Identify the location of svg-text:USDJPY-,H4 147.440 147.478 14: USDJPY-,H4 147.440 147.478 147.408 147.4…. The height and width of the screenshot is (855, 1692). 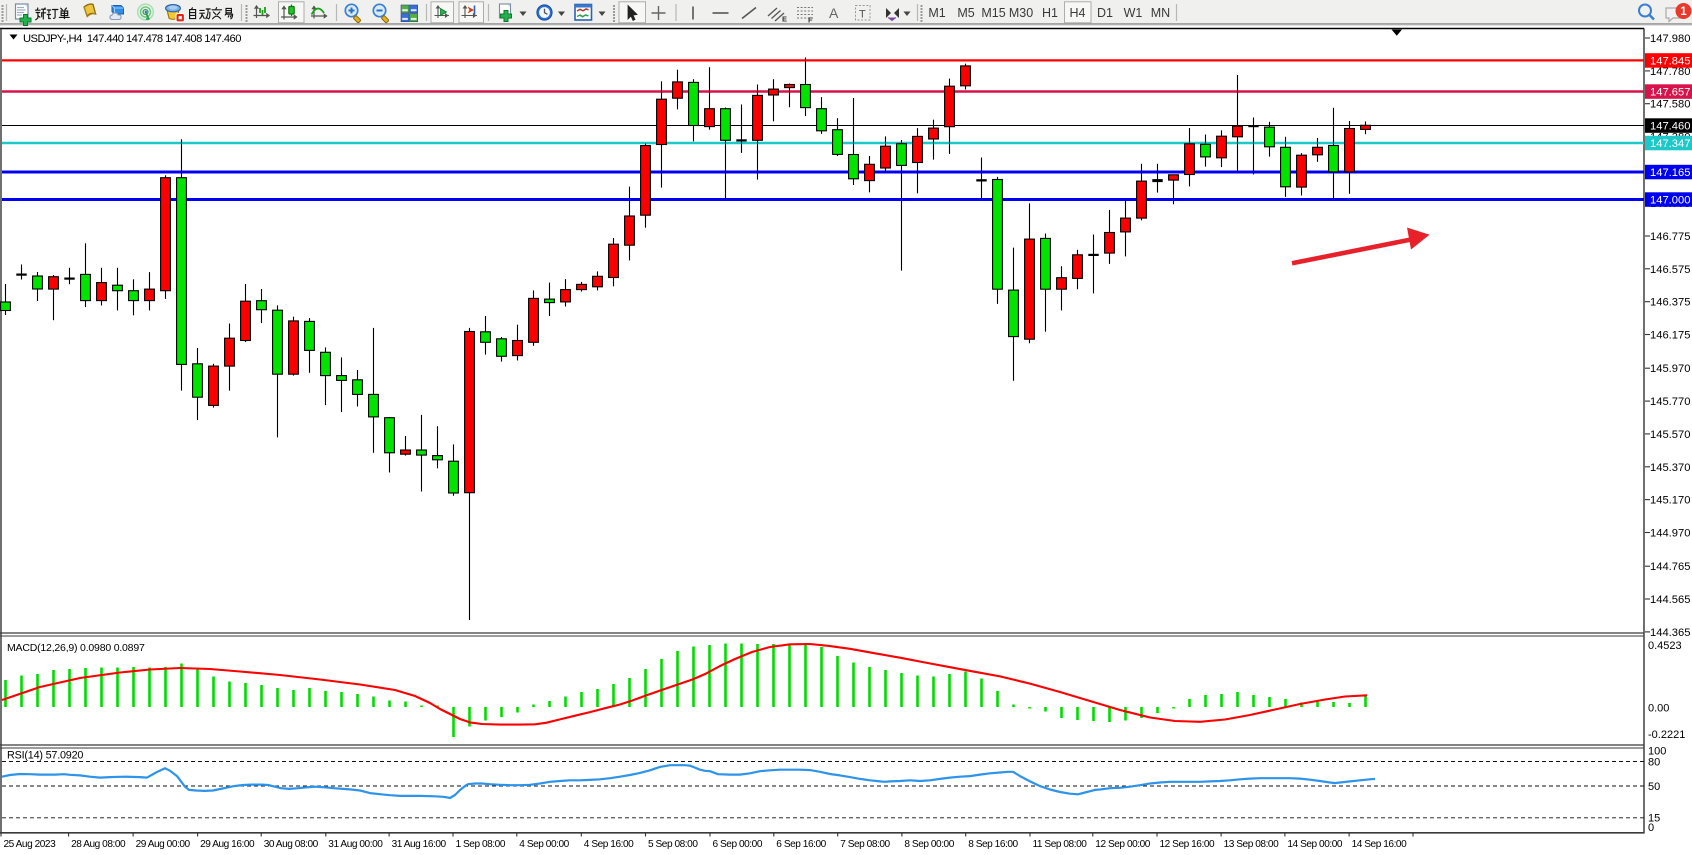
(132, 39).